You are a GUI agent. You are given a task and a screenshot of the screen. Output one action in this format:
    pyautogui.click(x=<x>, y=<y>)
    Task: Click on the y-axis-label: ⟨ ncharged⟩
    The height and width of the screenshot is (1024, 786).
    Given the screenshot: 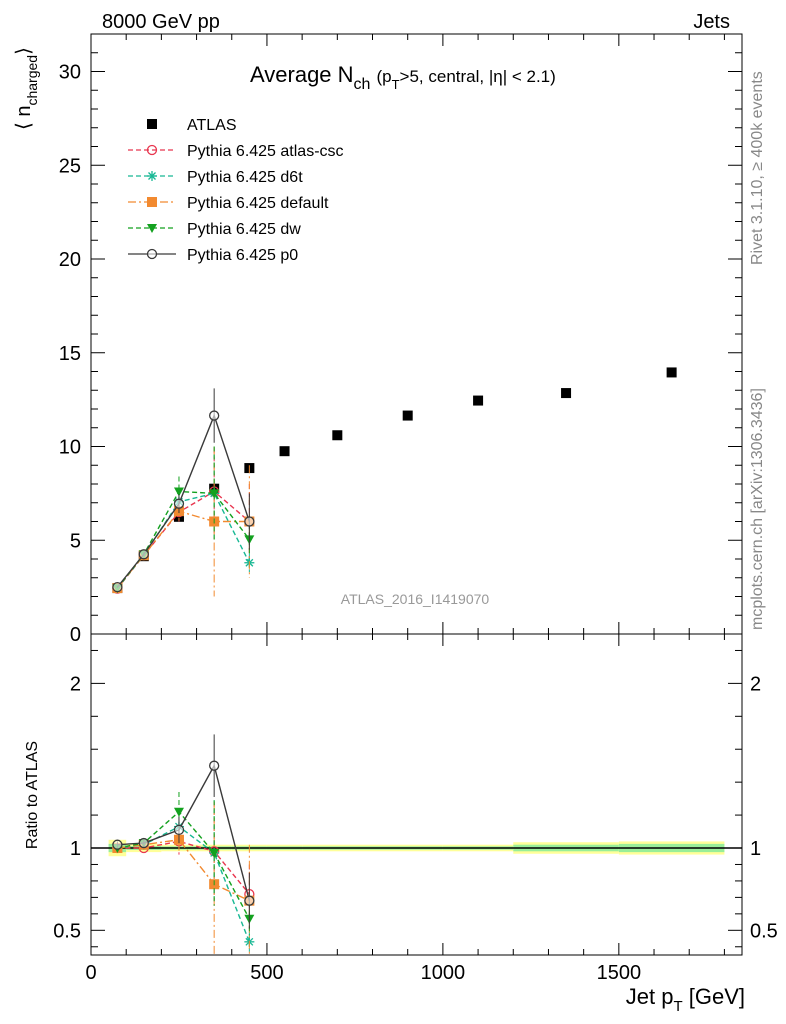 What is the action you would take?
    pyautogui.click(x=26, y=88)
    